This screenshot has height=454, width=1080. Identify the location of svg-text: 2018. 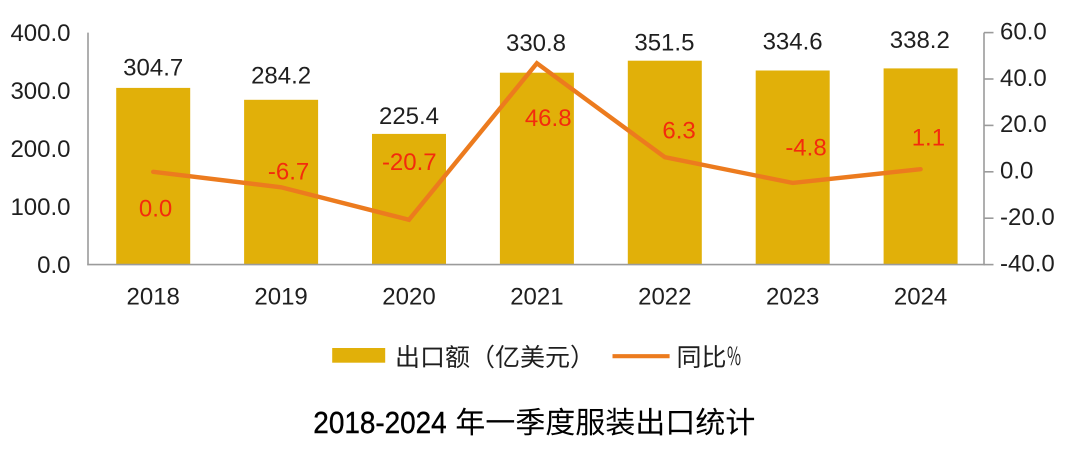
(153, 296).